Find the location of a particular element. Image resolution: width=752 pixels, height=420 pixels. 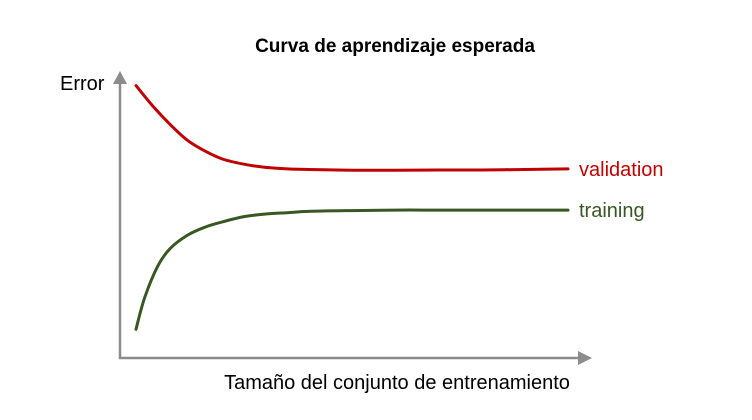

y-axis-label: Error is located at coordinates (82, 84).